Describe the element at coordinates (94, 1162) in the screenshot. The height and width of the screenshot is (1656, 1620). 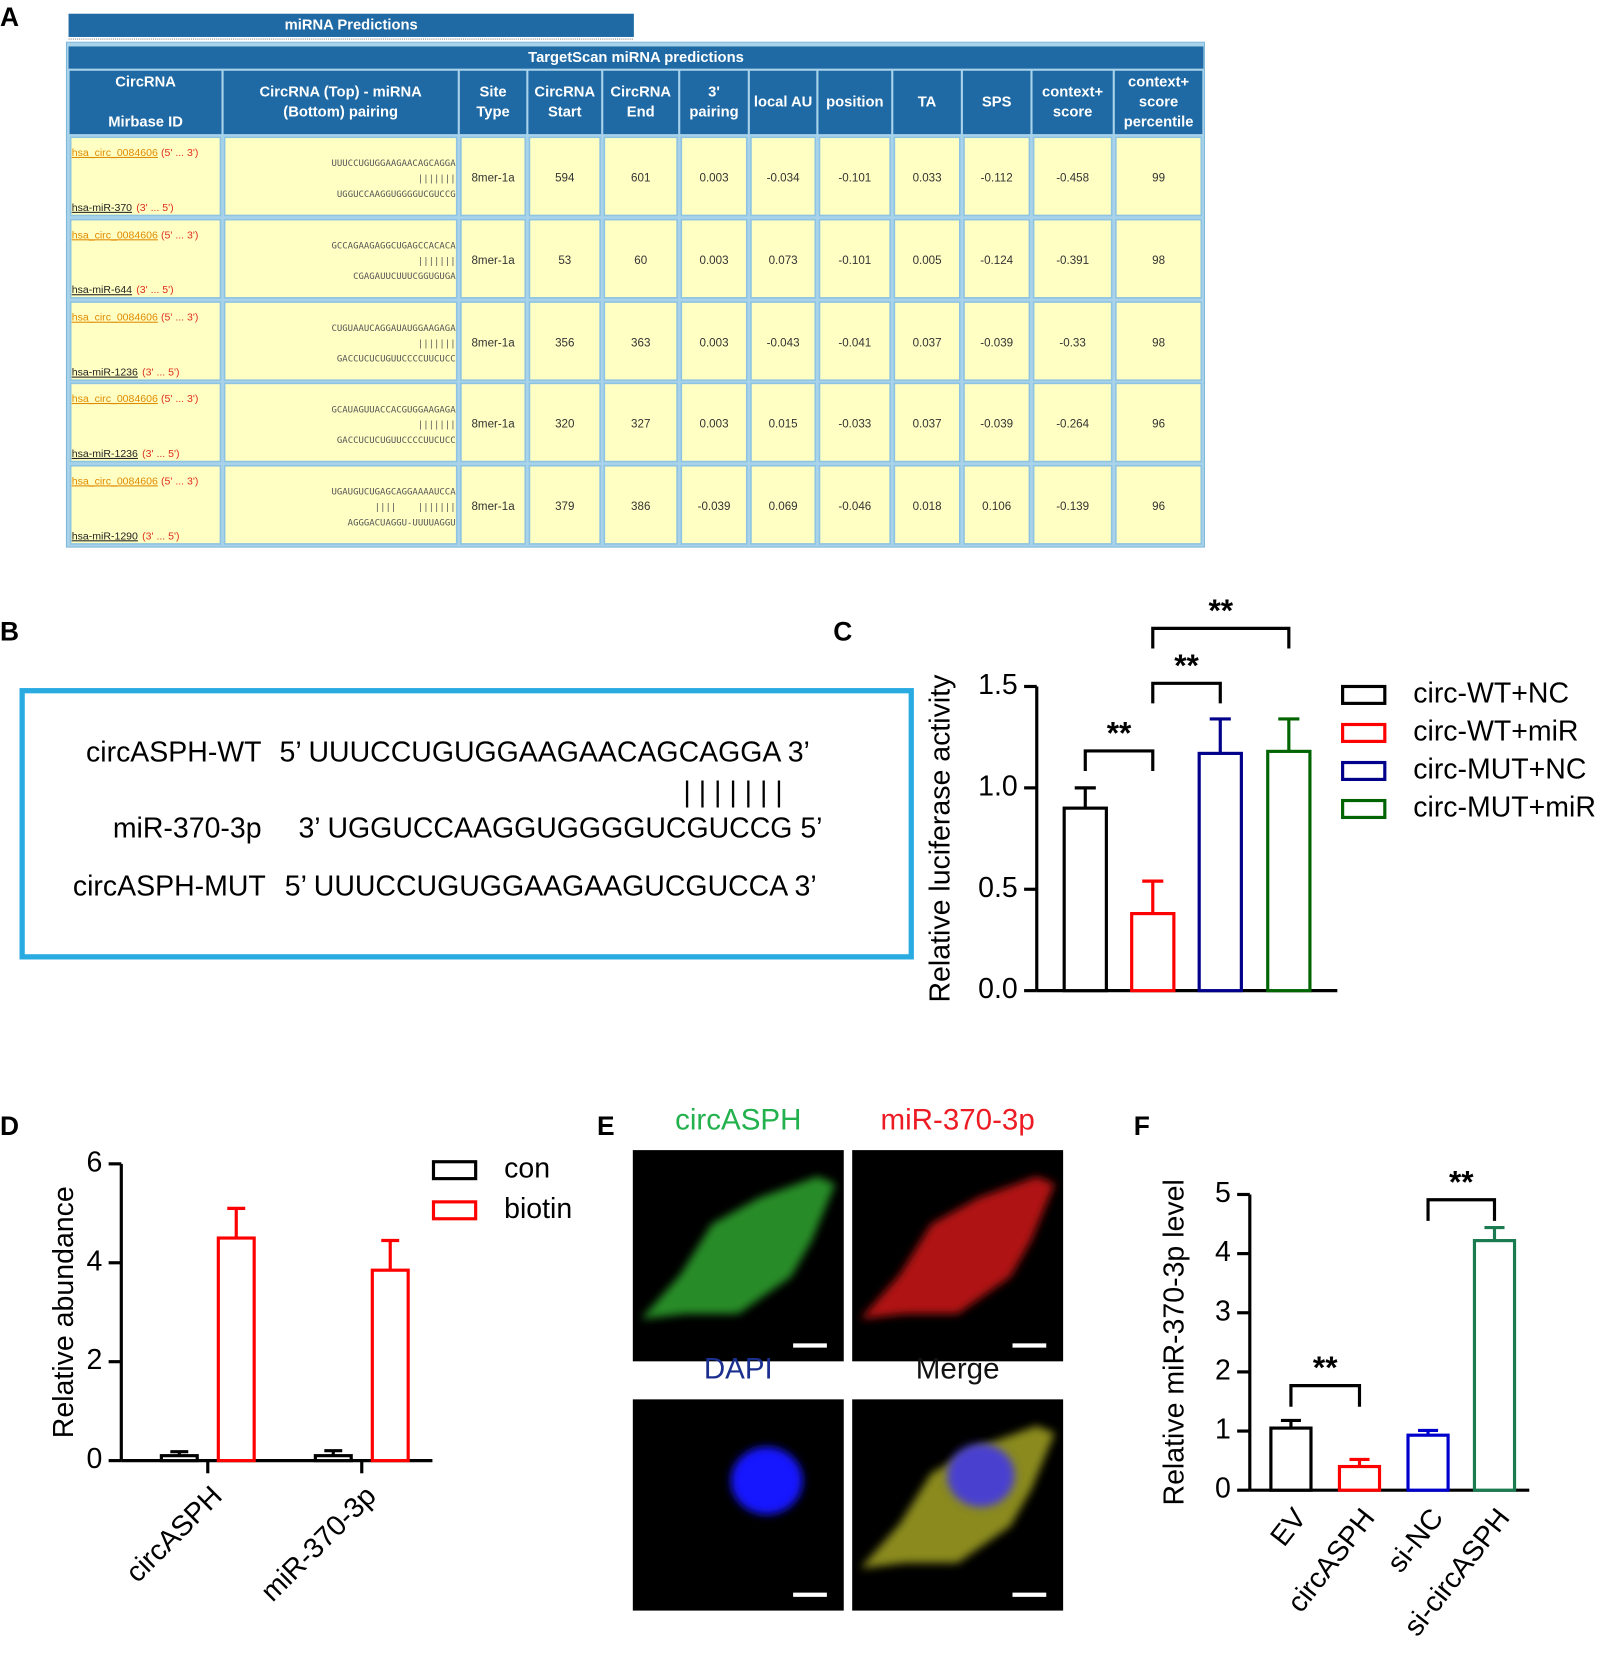
I see `y-tick-label: 6` at that location.